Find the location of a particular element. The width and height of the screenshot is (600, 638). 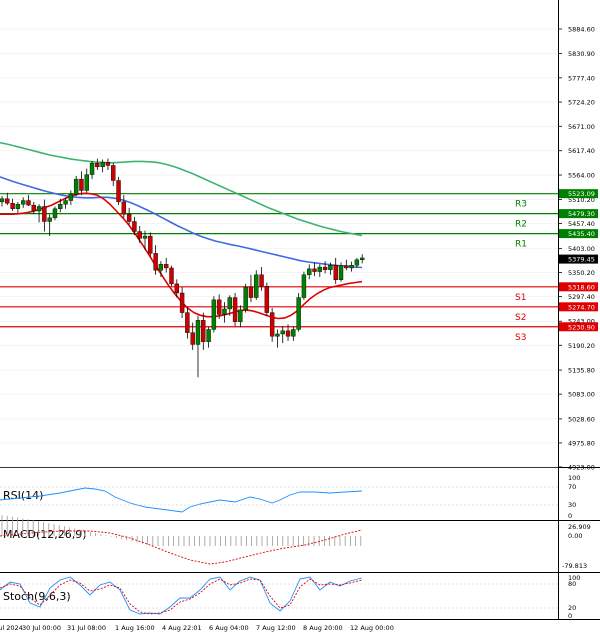

rsi-label: RSI(14) is located at coordinates (23, 495).